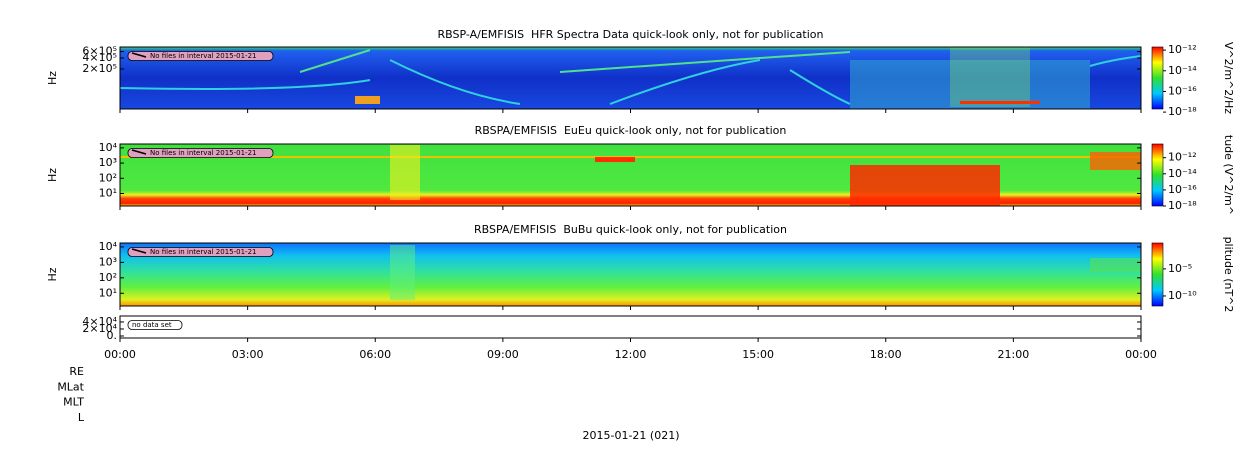 Image resolution: width=1250 pixels, height=453 pixels. What do you see at coordinates (112, 335) in the screenshot?
I see `y-tick-label: 0.` at bounding box center [112, 335].